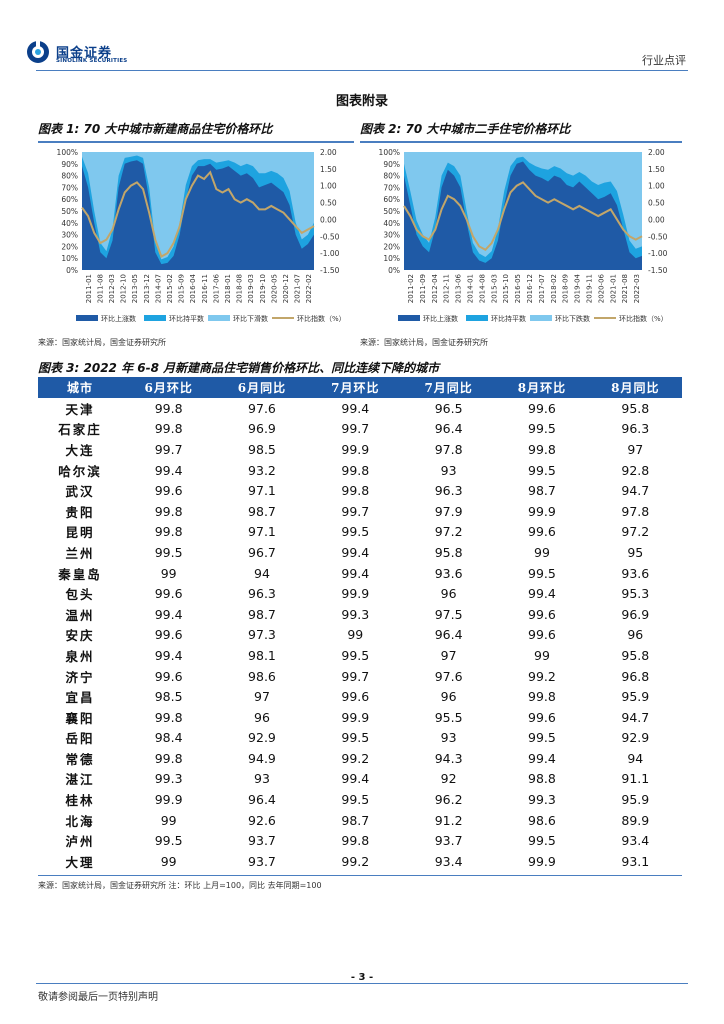 This screenshot has width=724, height=1024. Describe the element at coordinates (262, 532) in the screenshot. I see `value-cell: 97.1` at that location.